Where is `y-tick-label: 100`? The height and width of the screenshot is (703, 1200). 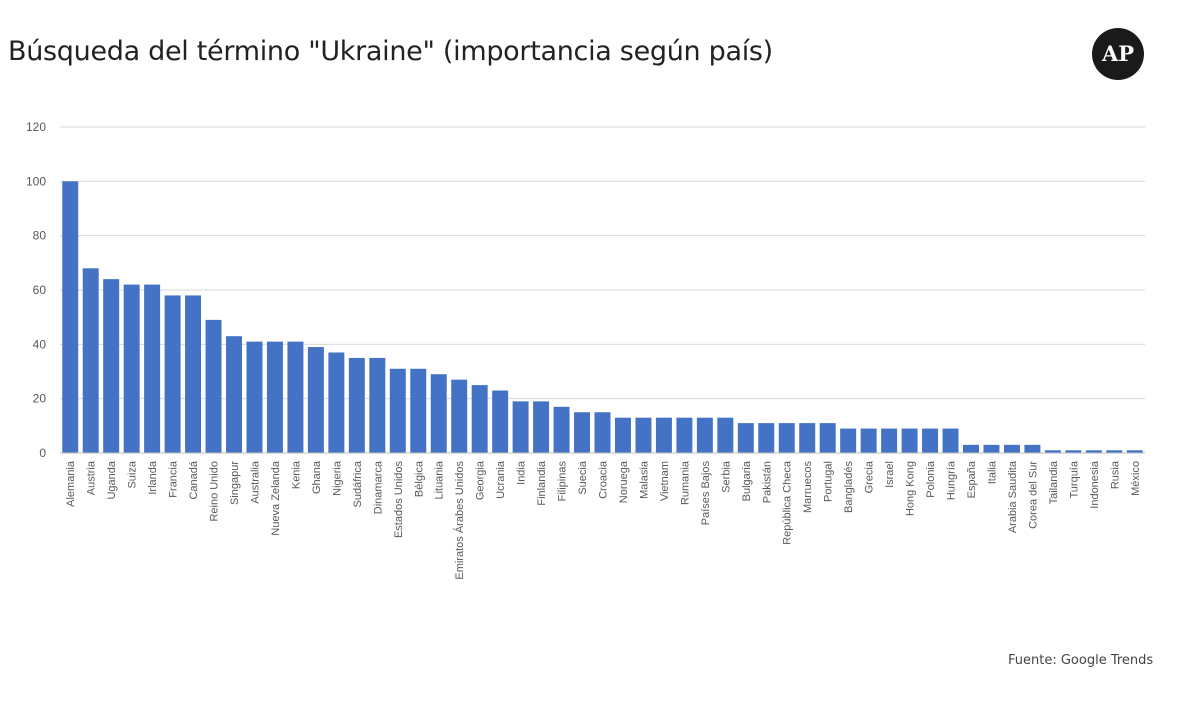
y-tick-label: 100 is located at coordinates (36, 181).